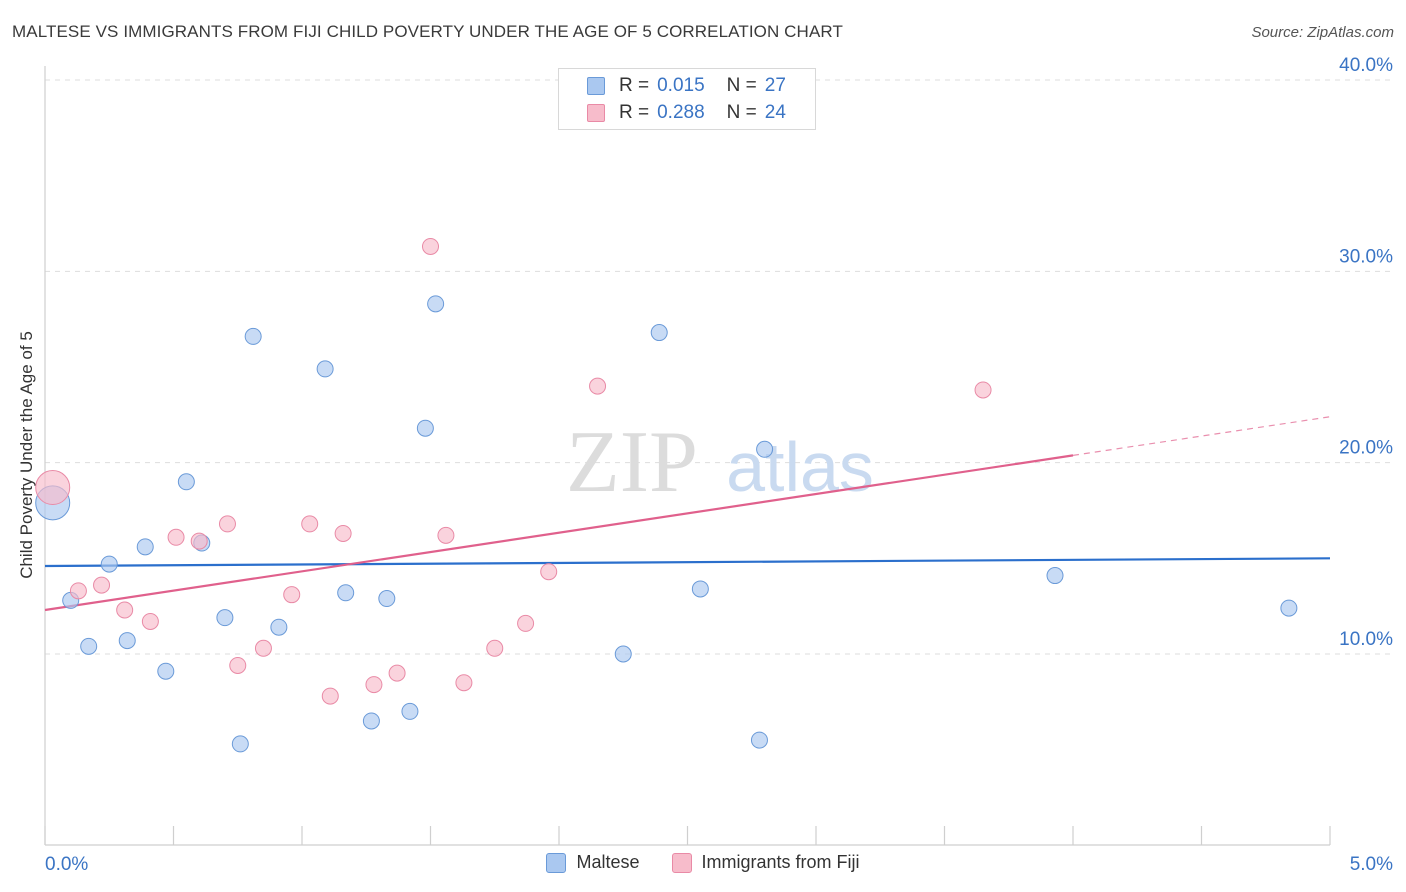 The height and width of the screenshot is (892, 1406). I want to click on y-tick-label: 30.0%, so click(1366, 256).